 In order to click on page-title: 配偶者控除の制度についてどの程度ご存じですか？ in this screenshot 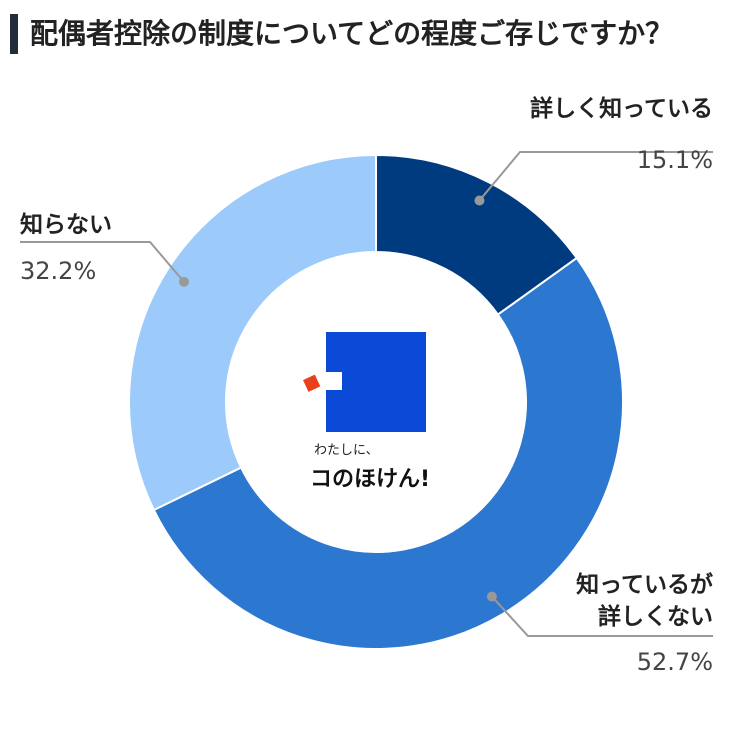, I will do `click(352, 33)`.